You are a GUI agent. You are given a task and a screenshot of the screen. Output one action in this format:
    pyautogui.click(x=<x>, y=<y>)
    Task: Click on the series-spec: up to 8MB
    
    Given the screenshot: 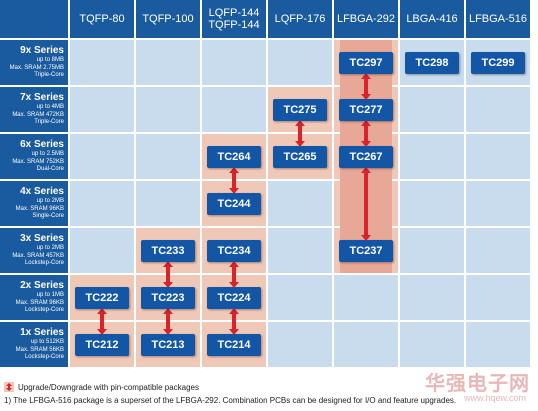 What is the action you would take?
    pyautogui.click(x=50, y=60)
    